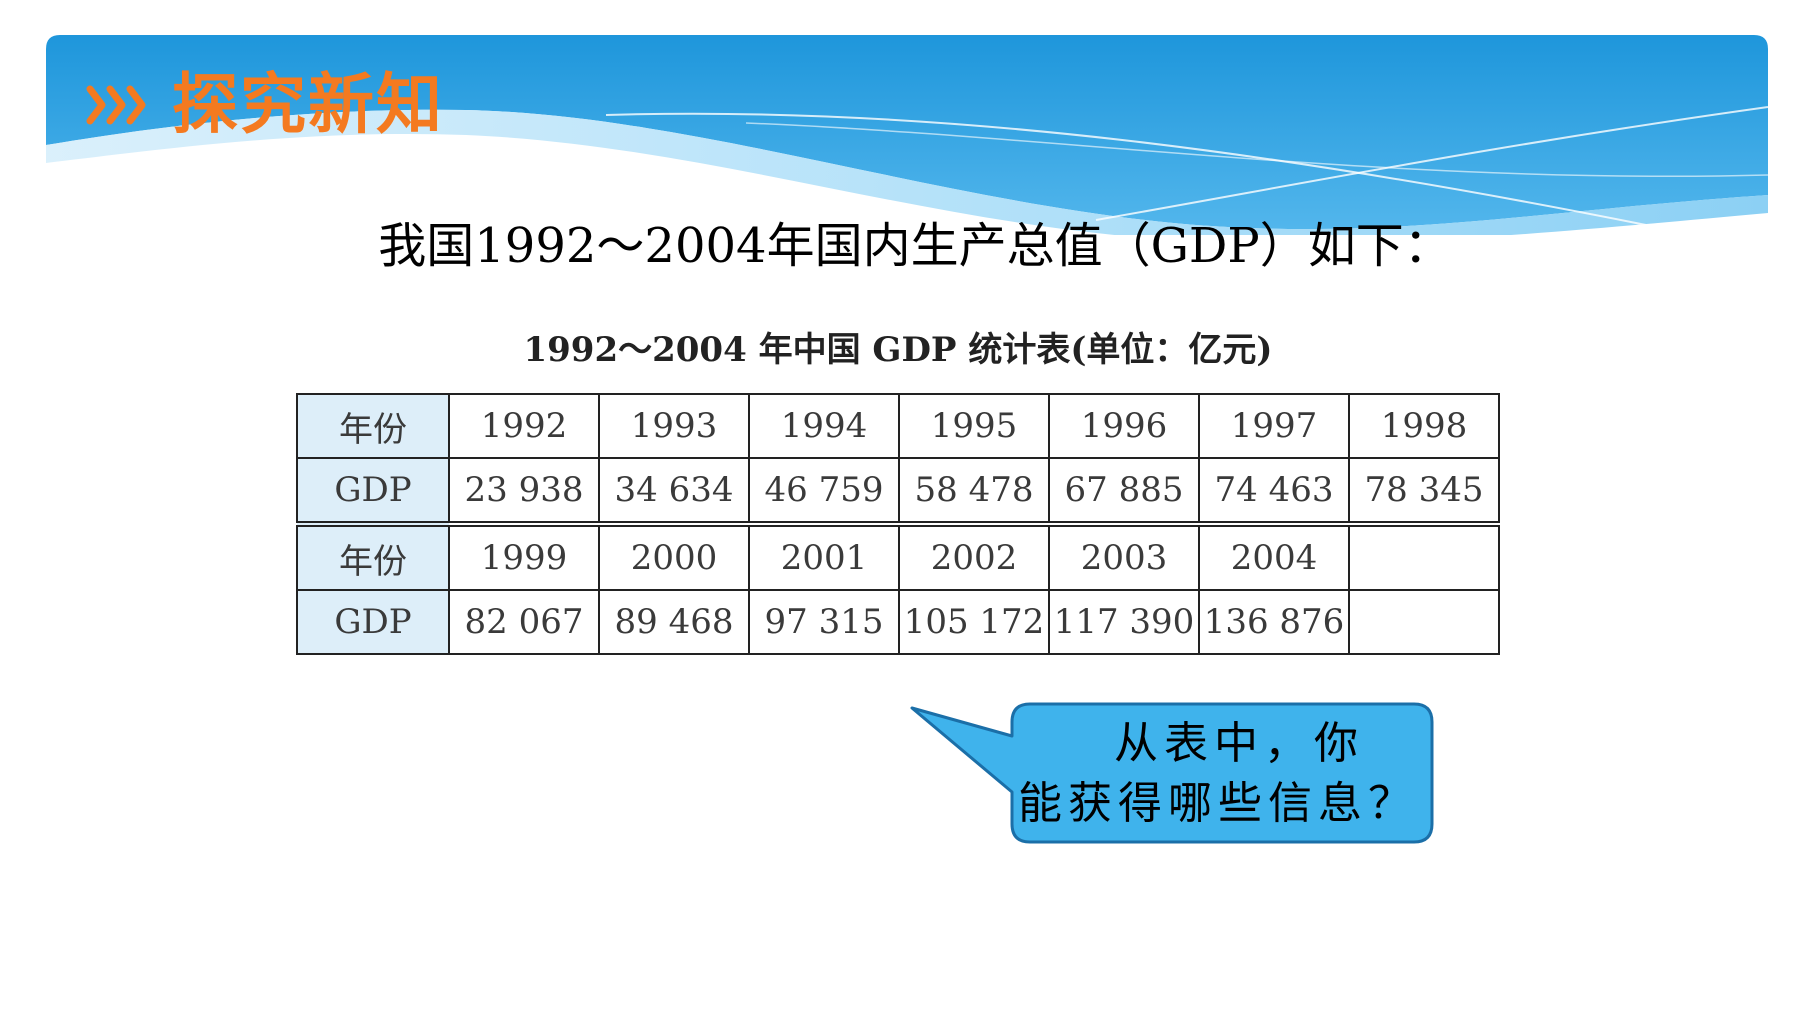  What do you see at coordinates (1424, 491) in the screenshot?
I see `gdp-cell: 78 345` at bounding box center [1424, 491].